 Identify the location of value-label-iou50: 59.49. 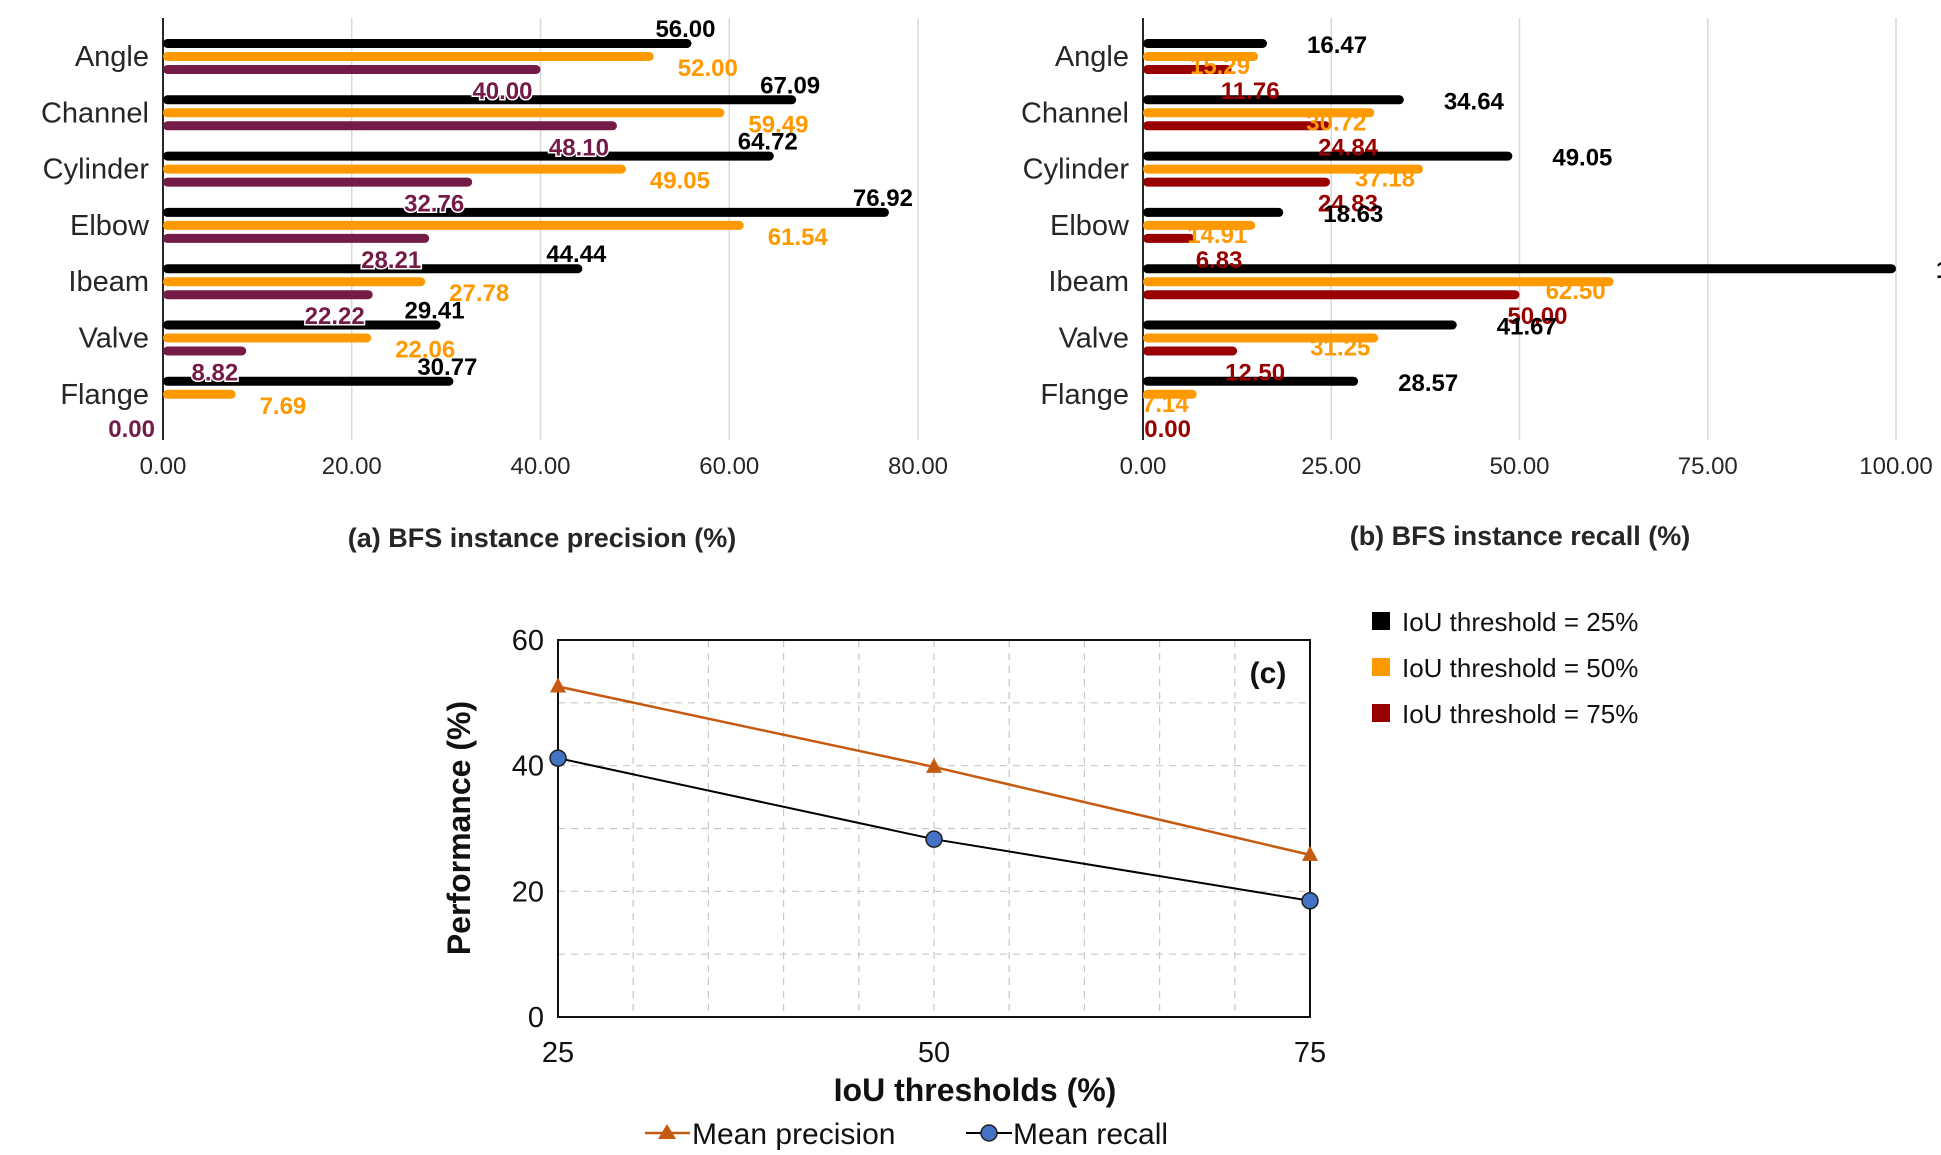
(778, 124).